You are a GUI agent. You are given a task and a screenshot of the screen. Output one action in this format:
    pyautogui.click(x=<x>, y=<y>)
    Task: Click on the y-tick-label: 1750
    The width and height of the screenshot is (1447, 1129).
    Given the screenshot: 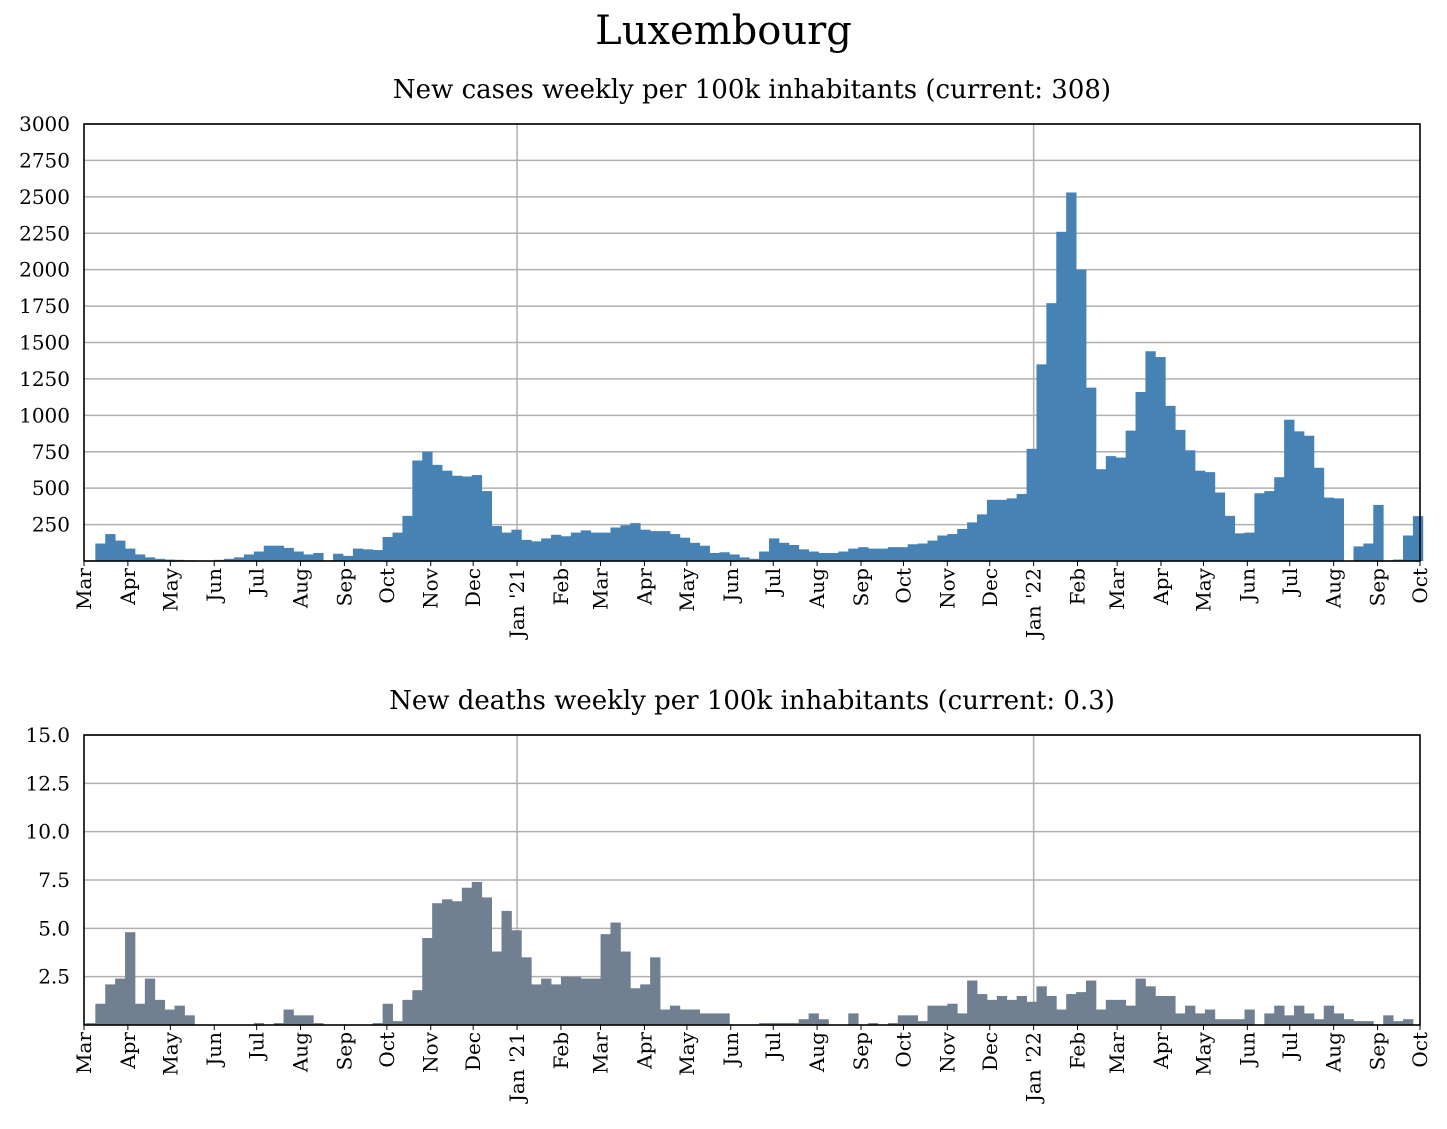 What is the action you would take?
    pyautogui.click(x=44, y=306)
    